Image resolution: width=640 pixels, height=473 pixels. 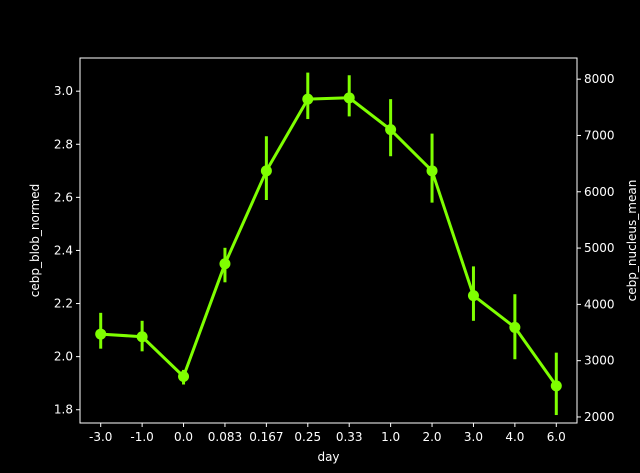 I want to click on x-tick-label: 0.167, so click(x=266, y=437).